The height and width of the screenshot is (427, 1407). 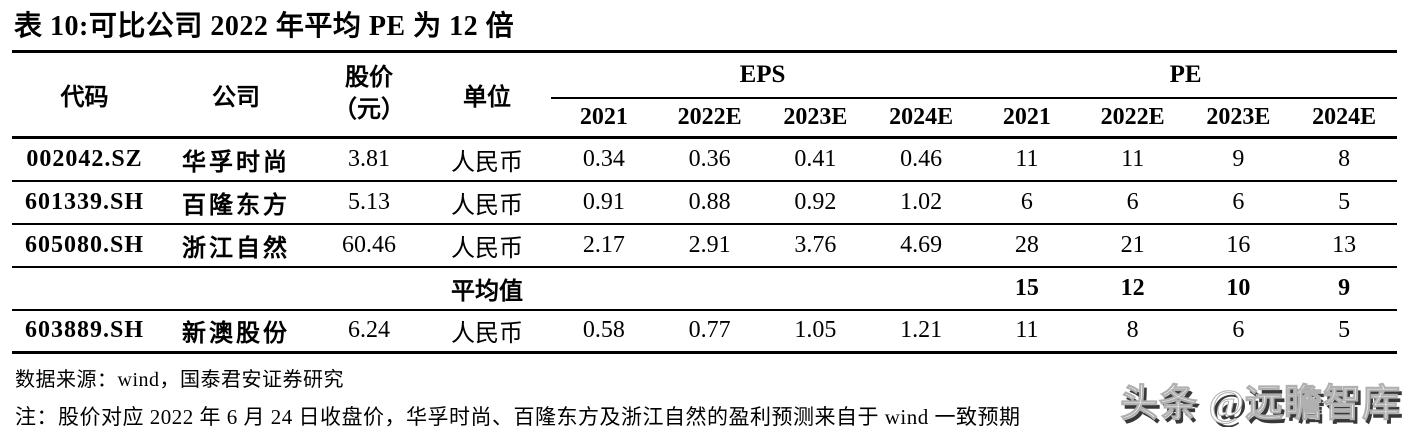 What do you see at coordinates (921, 244) in the screenshot?
I see `cell-eps-2024e: 4.69` at bounding box center [921, 244].